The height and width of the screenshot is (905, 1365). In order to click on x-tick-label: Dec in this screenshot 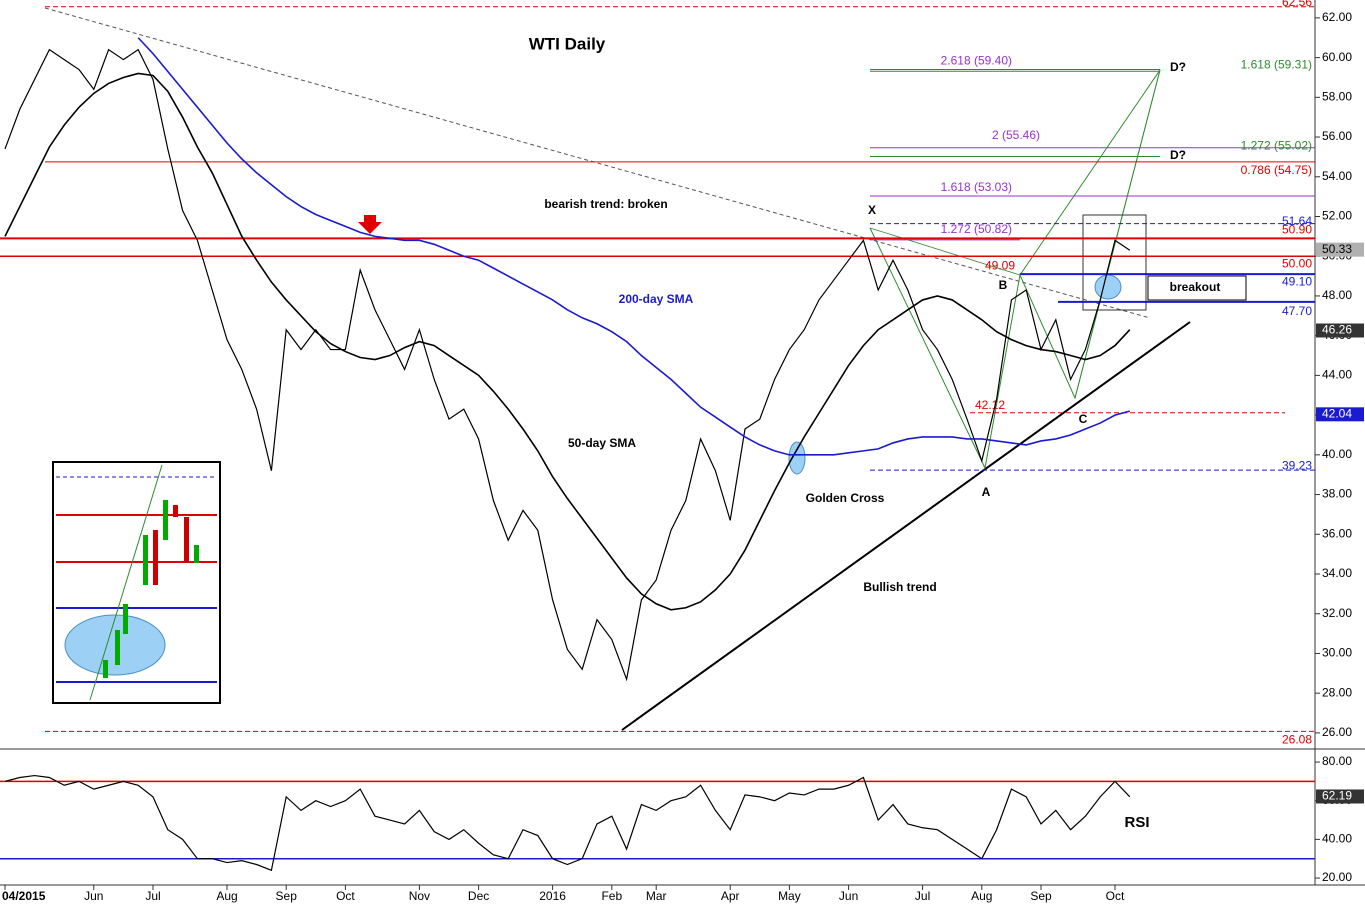, I will do `click(478, 896)`.